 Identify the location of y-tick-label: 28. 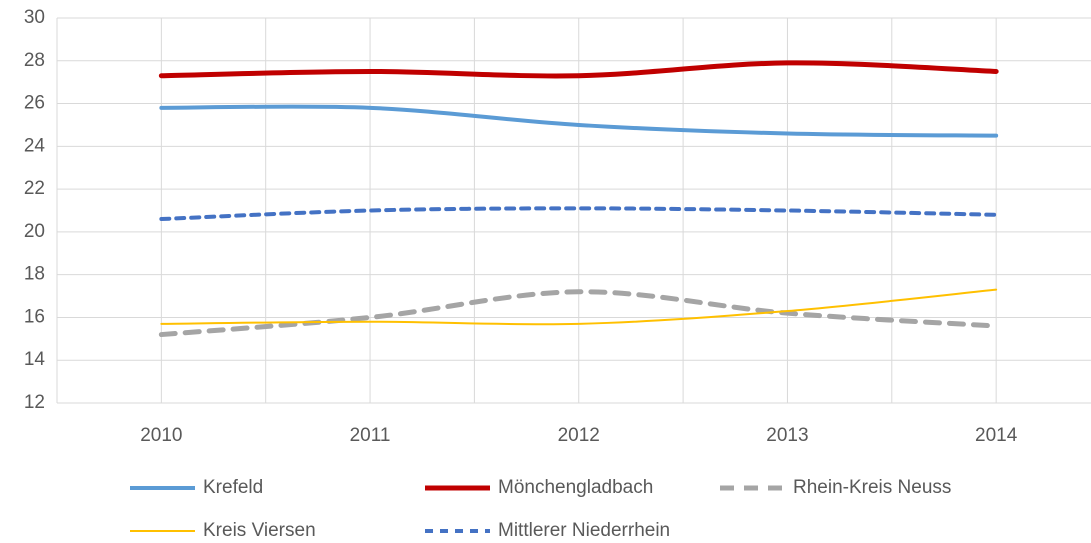
(34, 60).